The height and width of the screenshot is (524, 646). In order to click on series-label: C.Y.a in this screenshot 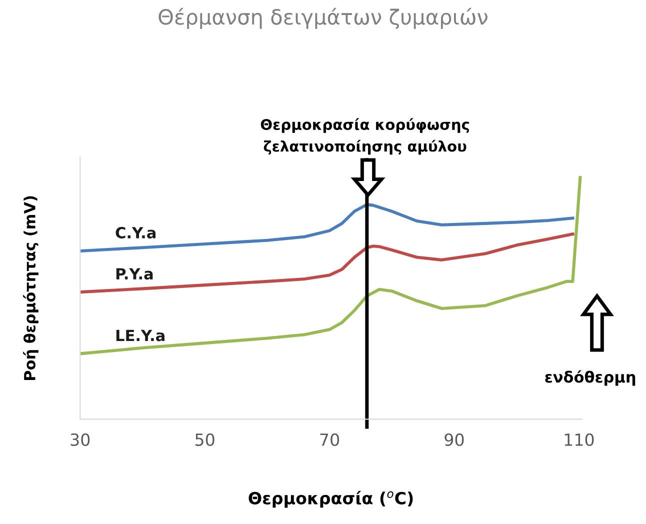, I will do `click(136, 232)`.